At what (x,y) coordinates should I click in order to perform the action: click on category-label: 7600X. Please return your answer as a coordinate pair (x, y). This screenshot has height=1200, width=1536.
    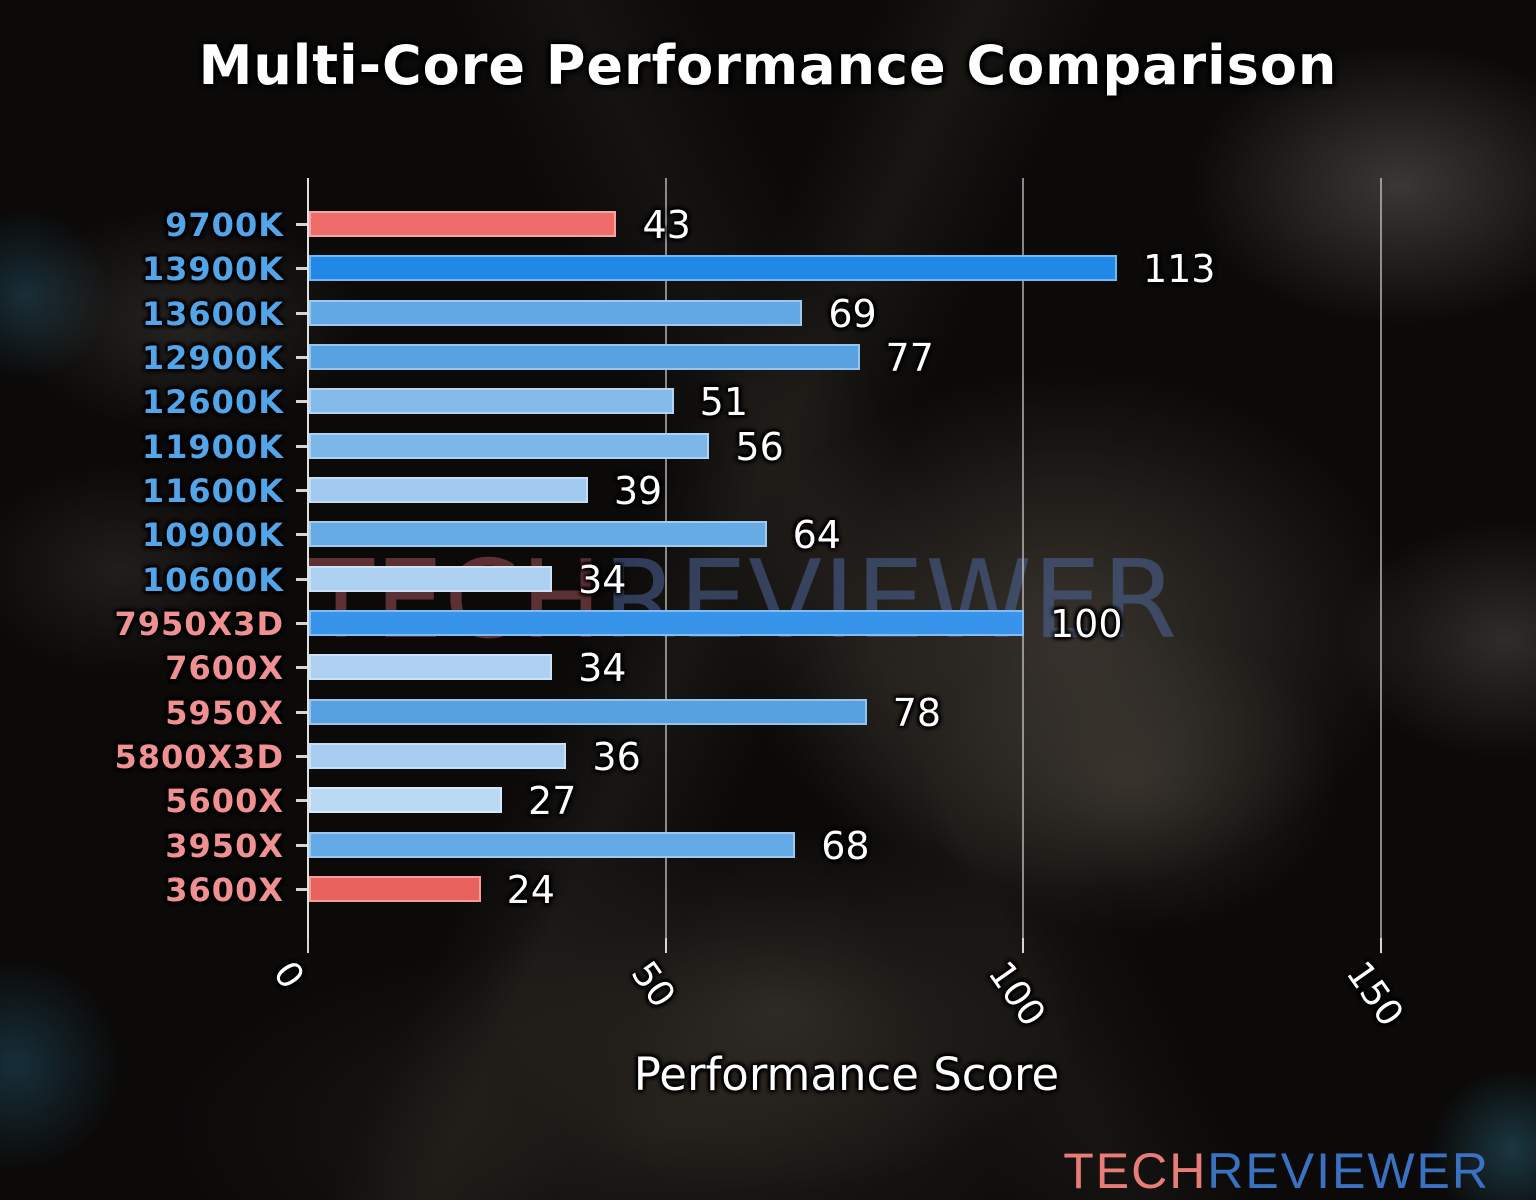
    Looking at the image, I should click on (224, 668).